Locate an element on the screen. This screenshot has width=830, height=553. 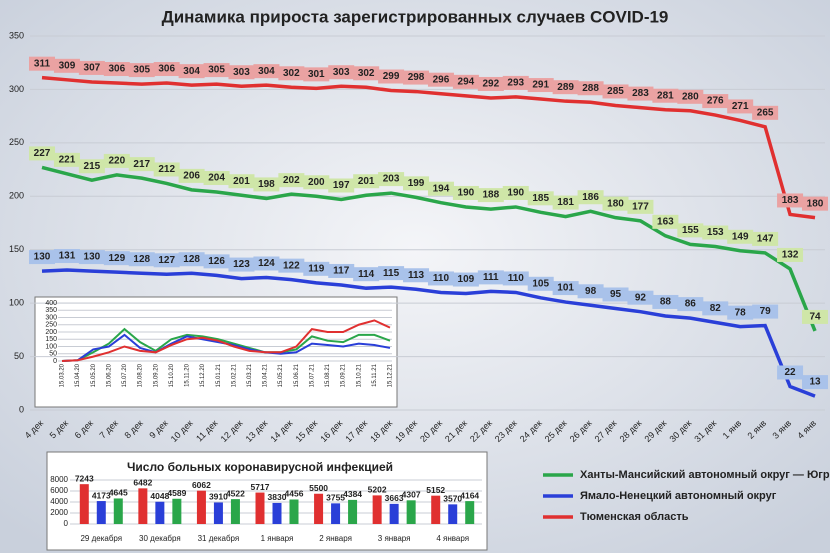
data-label: 186 is located at coordinates (590, 197).